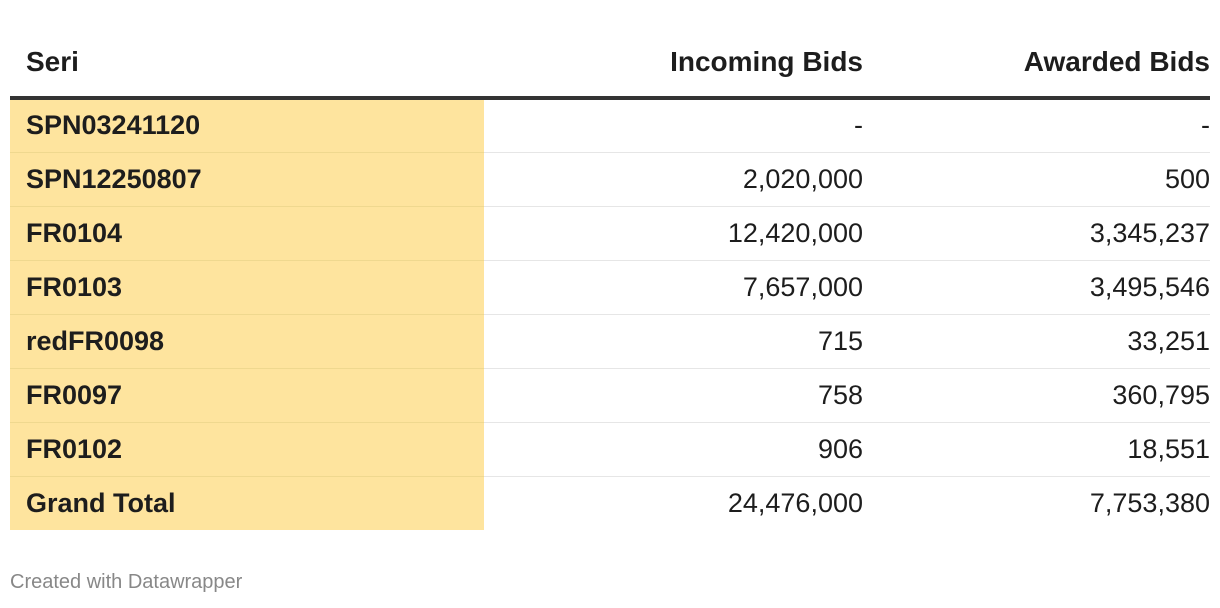 The image size is (1220, 608). I want to click on cell-seri: FR0104, so click(247, 233).